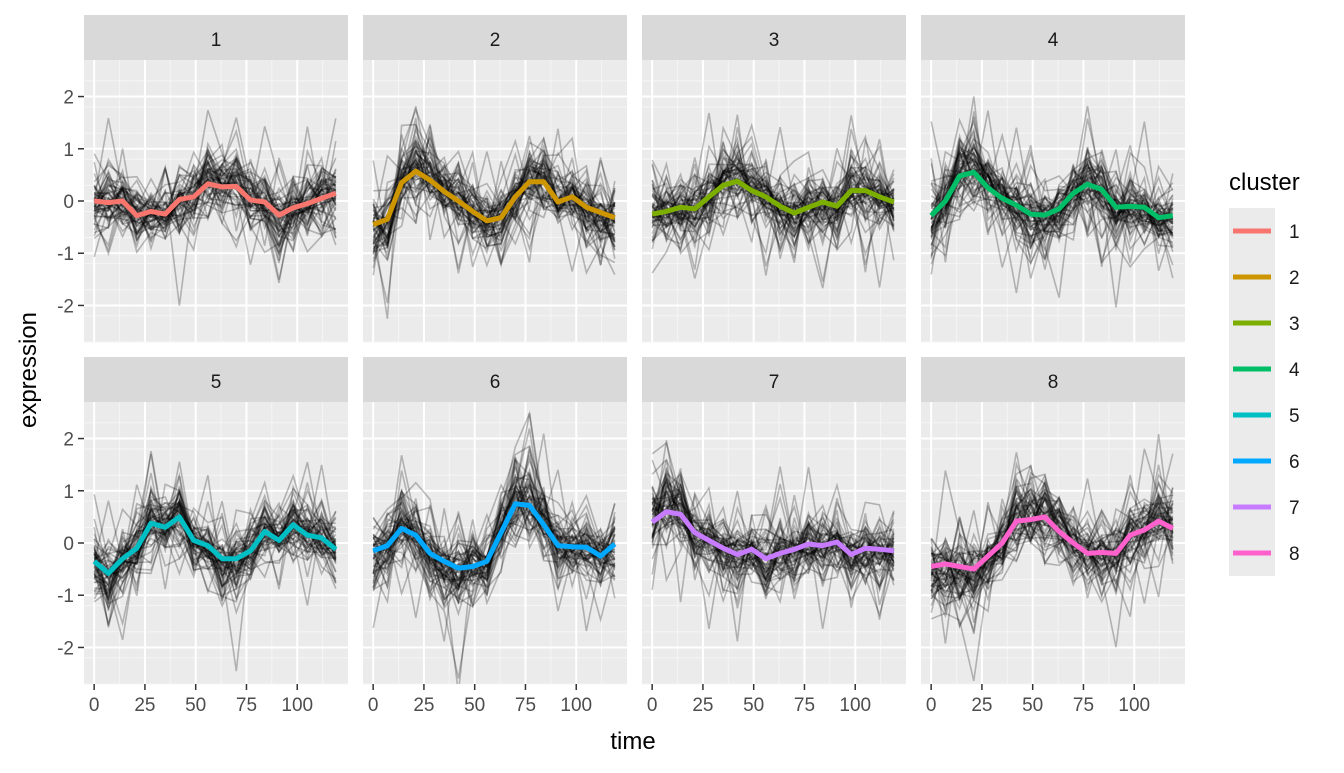 This screenshot has height=773, width=1344. I want to click on facet-strip-label: 6, so click(495, 382).